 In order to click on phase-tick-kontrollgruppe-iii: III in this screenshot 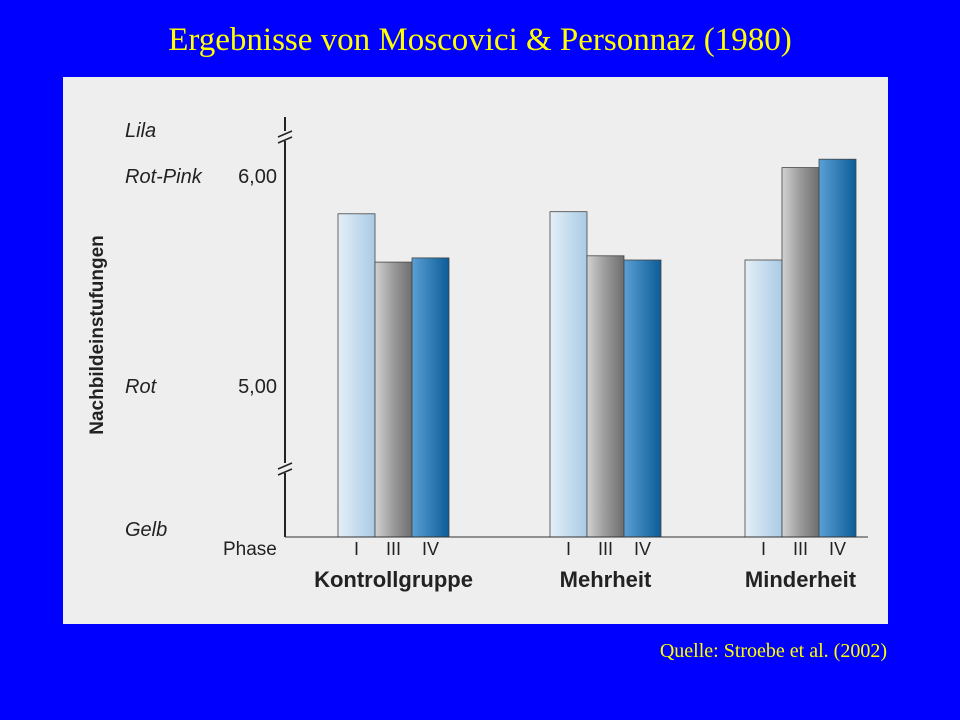, I will do `click(393, 549)`.